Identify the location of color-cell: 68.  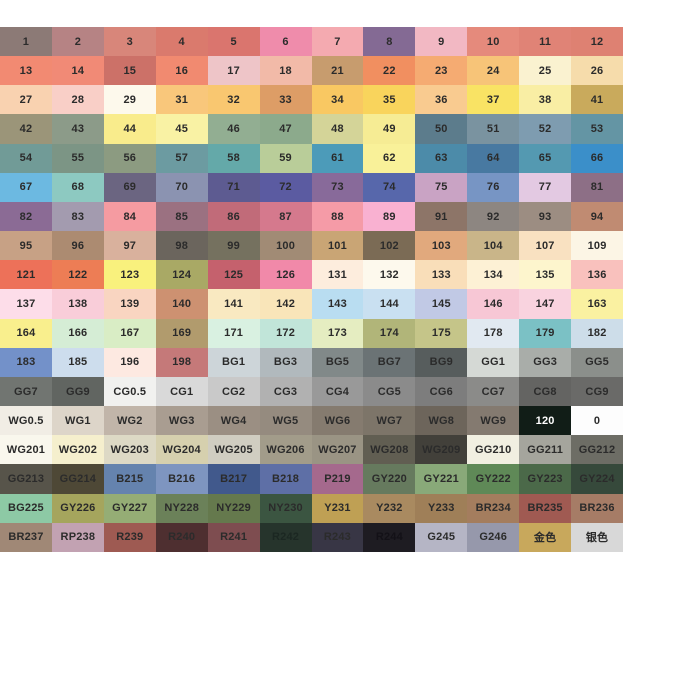
(77, 187).